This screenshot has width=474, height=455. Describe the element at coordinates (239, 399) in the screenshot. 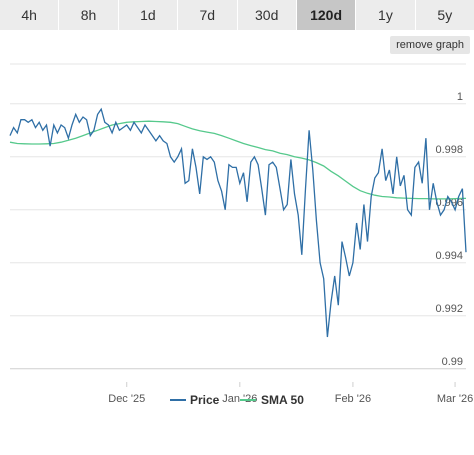

I see `x-tick-label: Jan '26` at that location.